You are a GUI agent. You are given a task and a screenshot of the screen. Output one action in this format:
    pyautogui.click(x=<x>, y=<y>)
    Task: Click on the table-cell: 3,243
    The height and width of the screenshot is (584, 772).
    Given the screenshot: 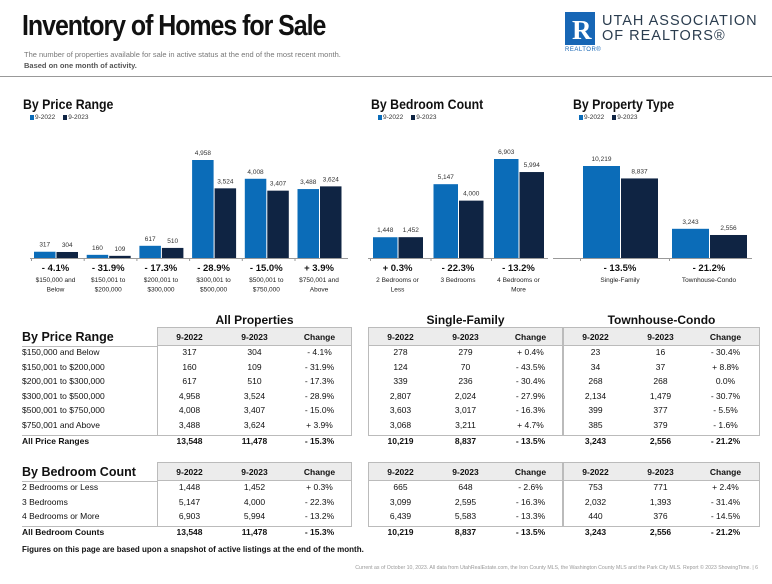 What is the action you would take?
    pyautogui.click(x=595, y=531)
    